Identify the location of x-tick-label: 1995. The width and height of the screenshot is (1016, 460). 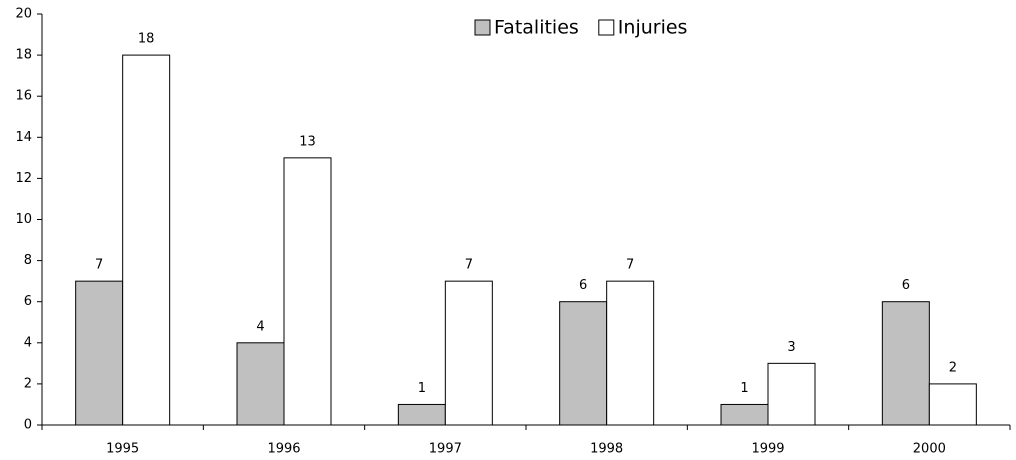
(122, 449).